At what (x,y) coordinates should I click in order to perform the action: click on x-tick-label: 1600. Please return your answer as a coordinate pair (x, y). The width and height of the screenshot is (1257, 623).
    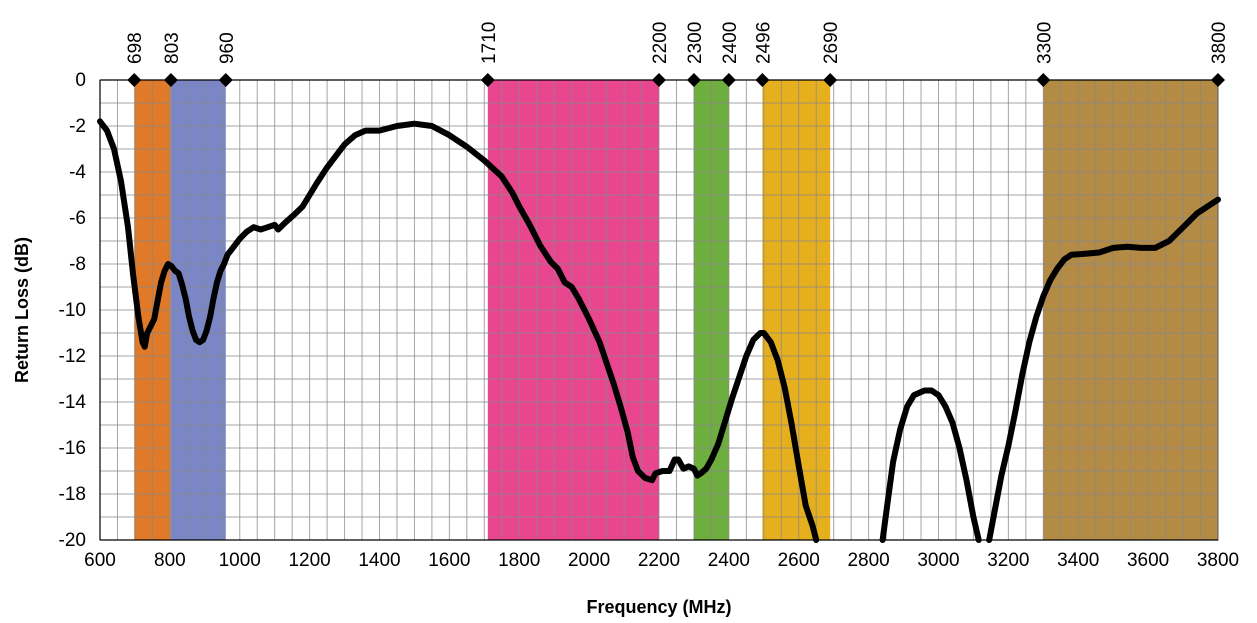
    Looking at the image, I should click on (449, 560).